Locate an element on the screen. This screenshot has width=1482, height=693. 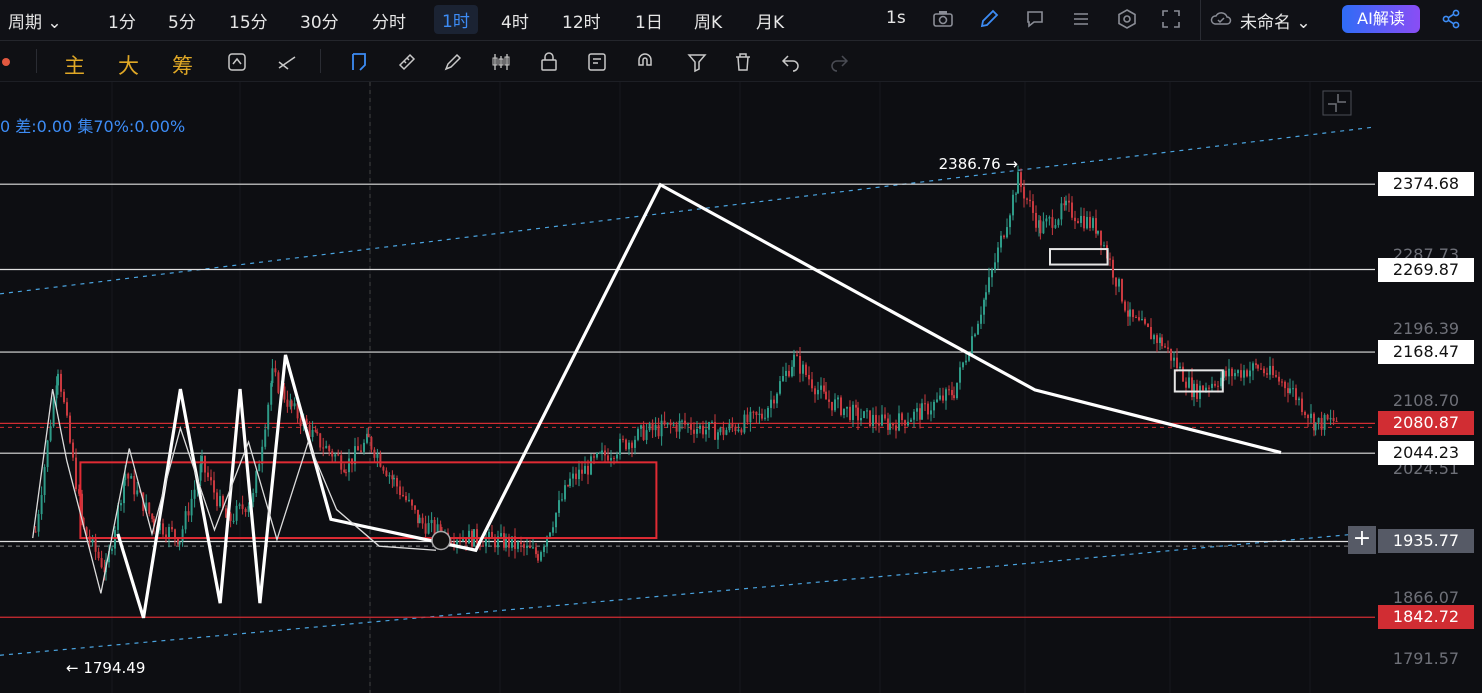
filter-icon is located at coordinates (697, 62).